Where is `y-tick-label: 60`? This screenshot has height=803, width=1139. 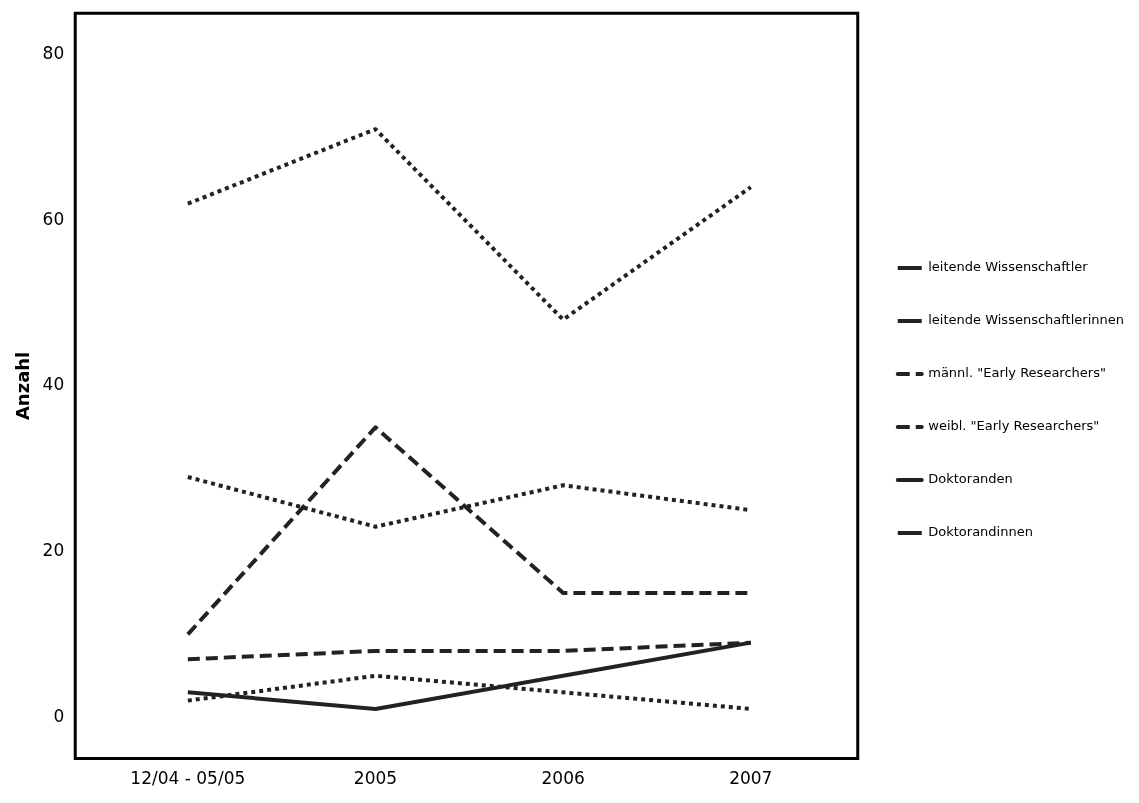
y-tick-label: 60 is located at coordinates (53, 218).